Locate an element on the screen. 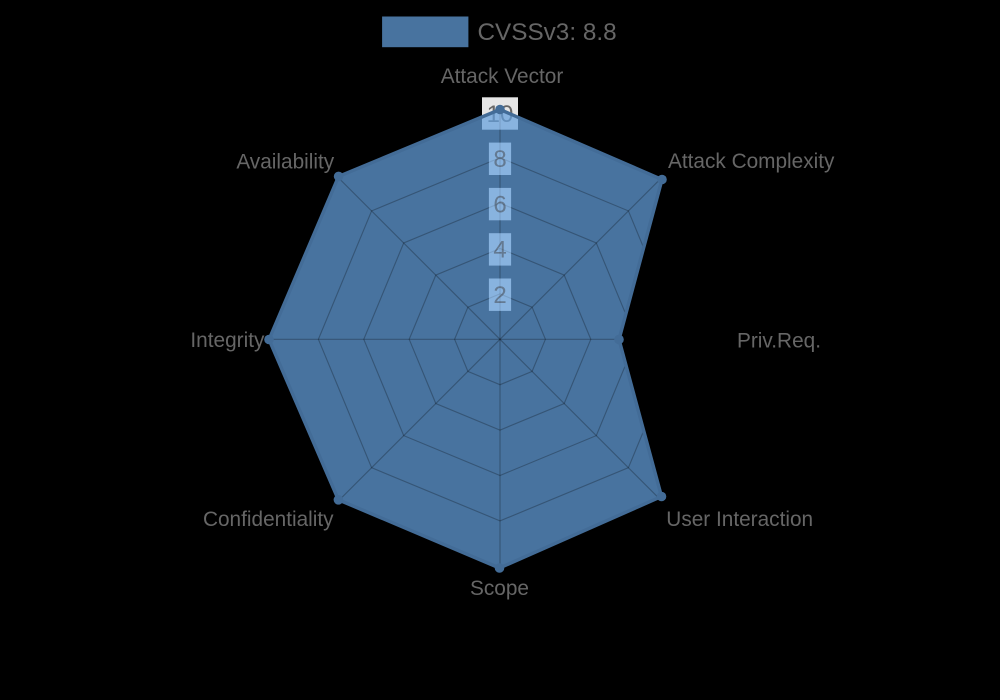 This screenshot has width=1000, height=700. svg-text: Attack Vector is located at coordinates (502, 76).